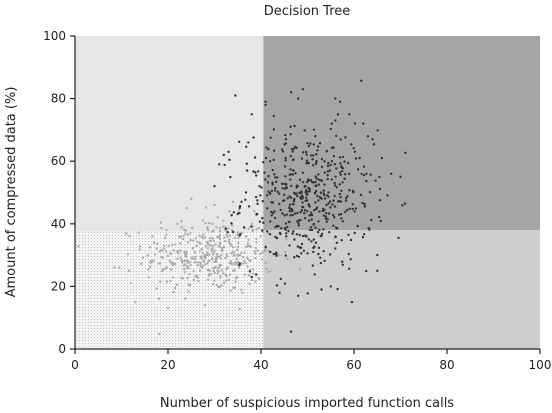 The image size is (552, 413). What do you see at coordinates (58, 224) in the screenshot?
I see `y-tick-label: 40` at bounding box center [58, 224].